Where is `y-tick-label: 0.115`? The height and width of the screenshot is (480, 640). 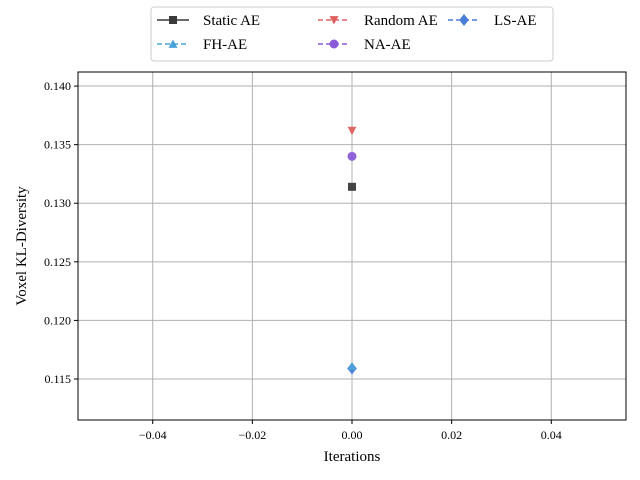
y-tick-label: 0.115 is located at coordinates (57, 379).